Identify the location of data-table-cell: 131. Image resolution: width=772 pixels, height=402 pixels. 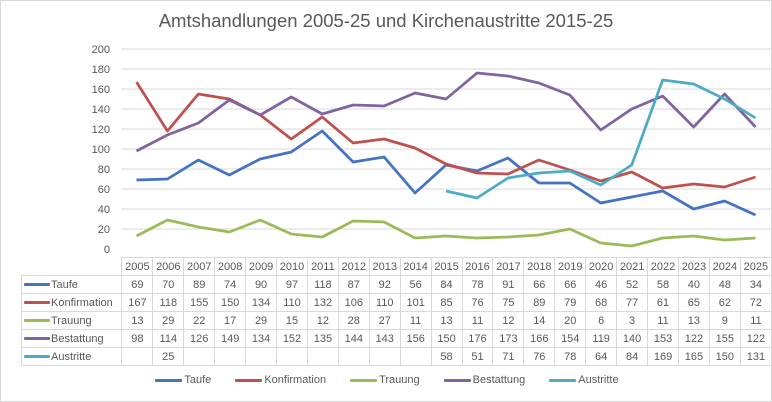
(755, 356).